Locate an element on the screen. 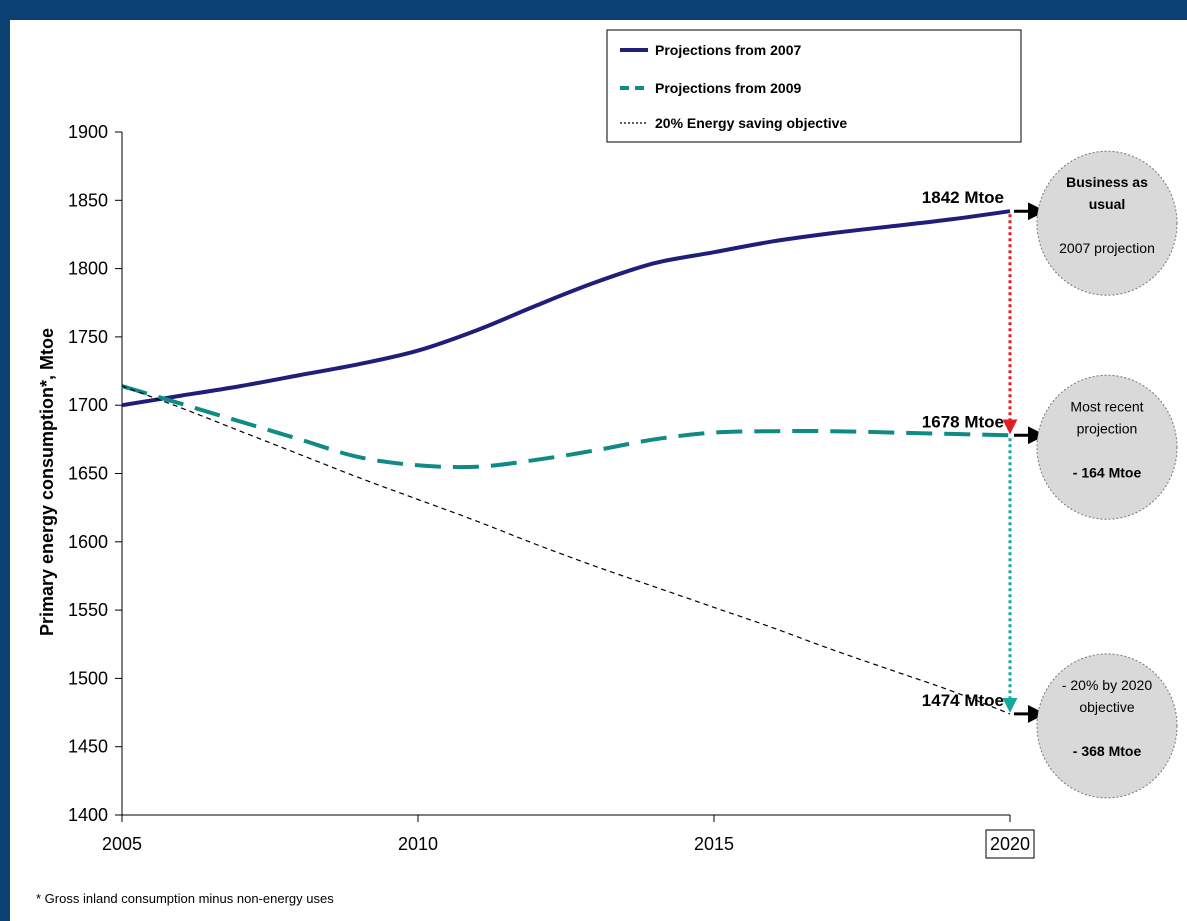 This screenshot has height=921, width=1187. outcome-circle-text: projection is located at coordinates (1107, 428).